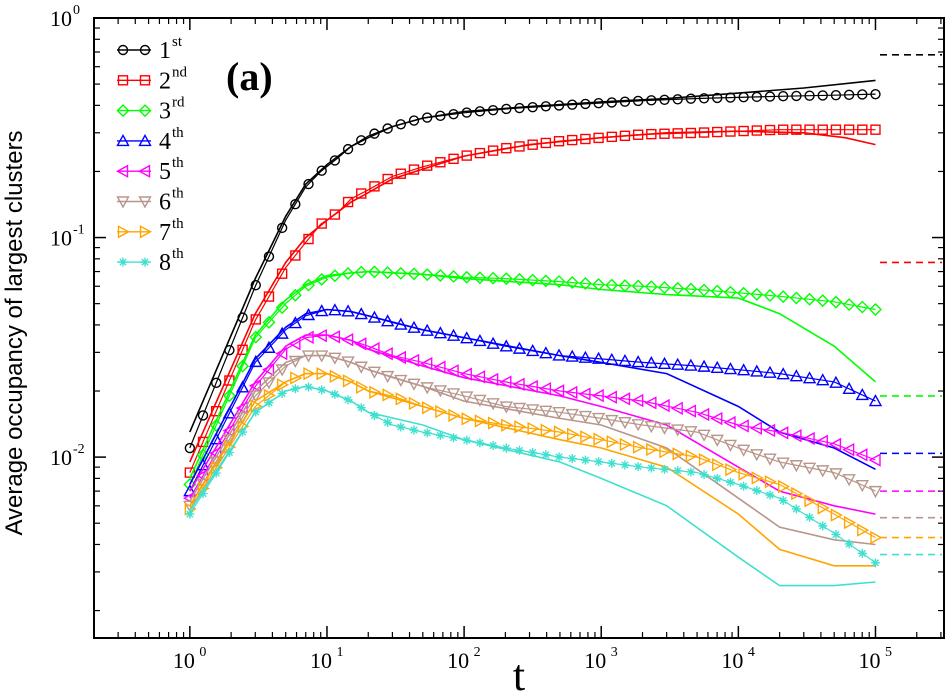 Image resolution: width=947 pixels, height=696 pixels. Describe the element at coordinates (178, 103) in the screenshot. I see `legend-label-sup: rd` at that location.